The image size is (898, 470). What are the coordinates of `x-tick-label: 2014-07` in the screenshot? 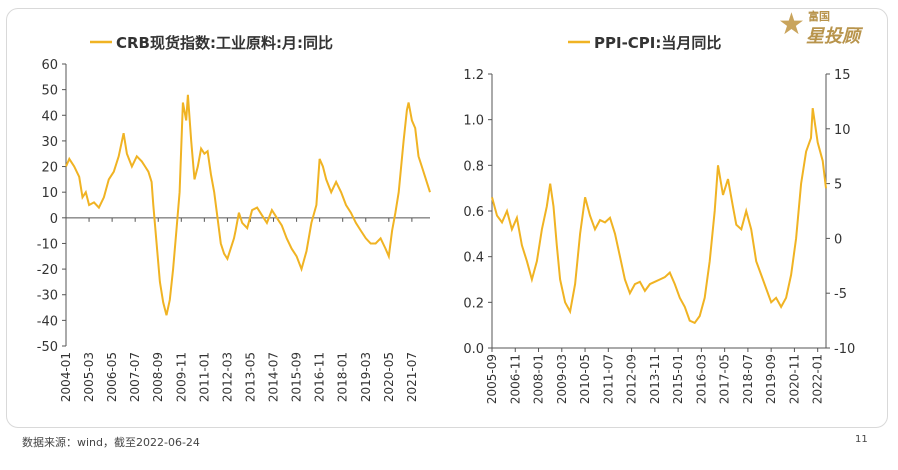 It's located at (274, 377).